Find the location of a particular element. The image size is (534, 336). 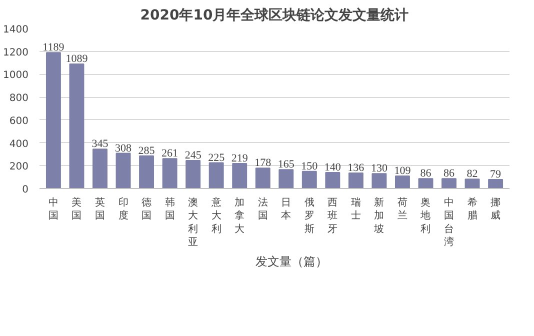

x-tick-label: 荷兰 is located at coordinates (402, 209).